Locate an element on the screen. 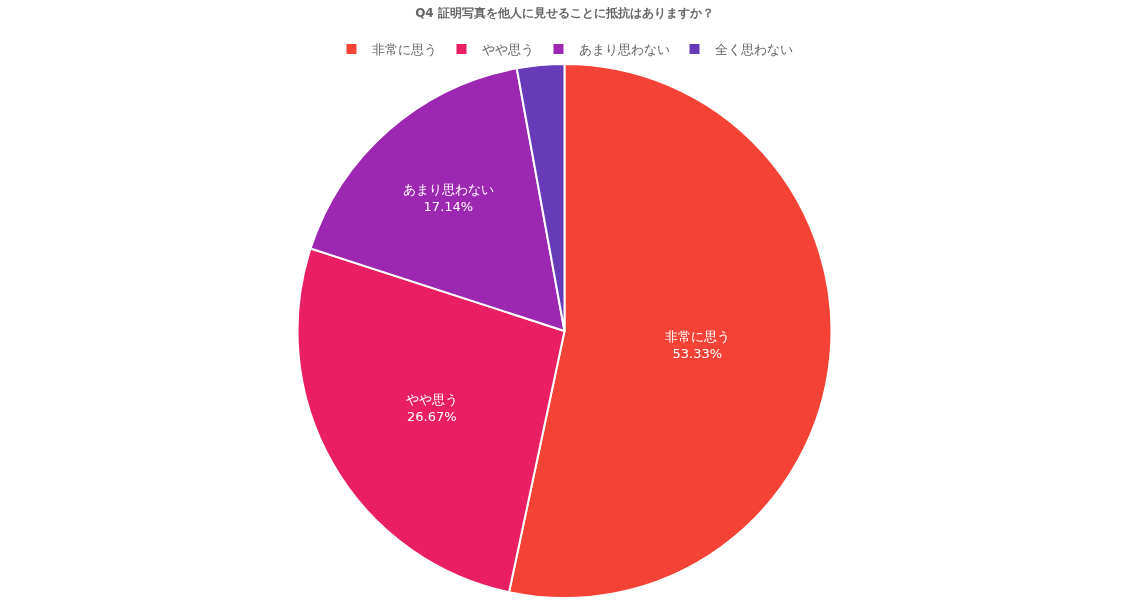  data-label: 17.14% is located at coordinates (448, 207).